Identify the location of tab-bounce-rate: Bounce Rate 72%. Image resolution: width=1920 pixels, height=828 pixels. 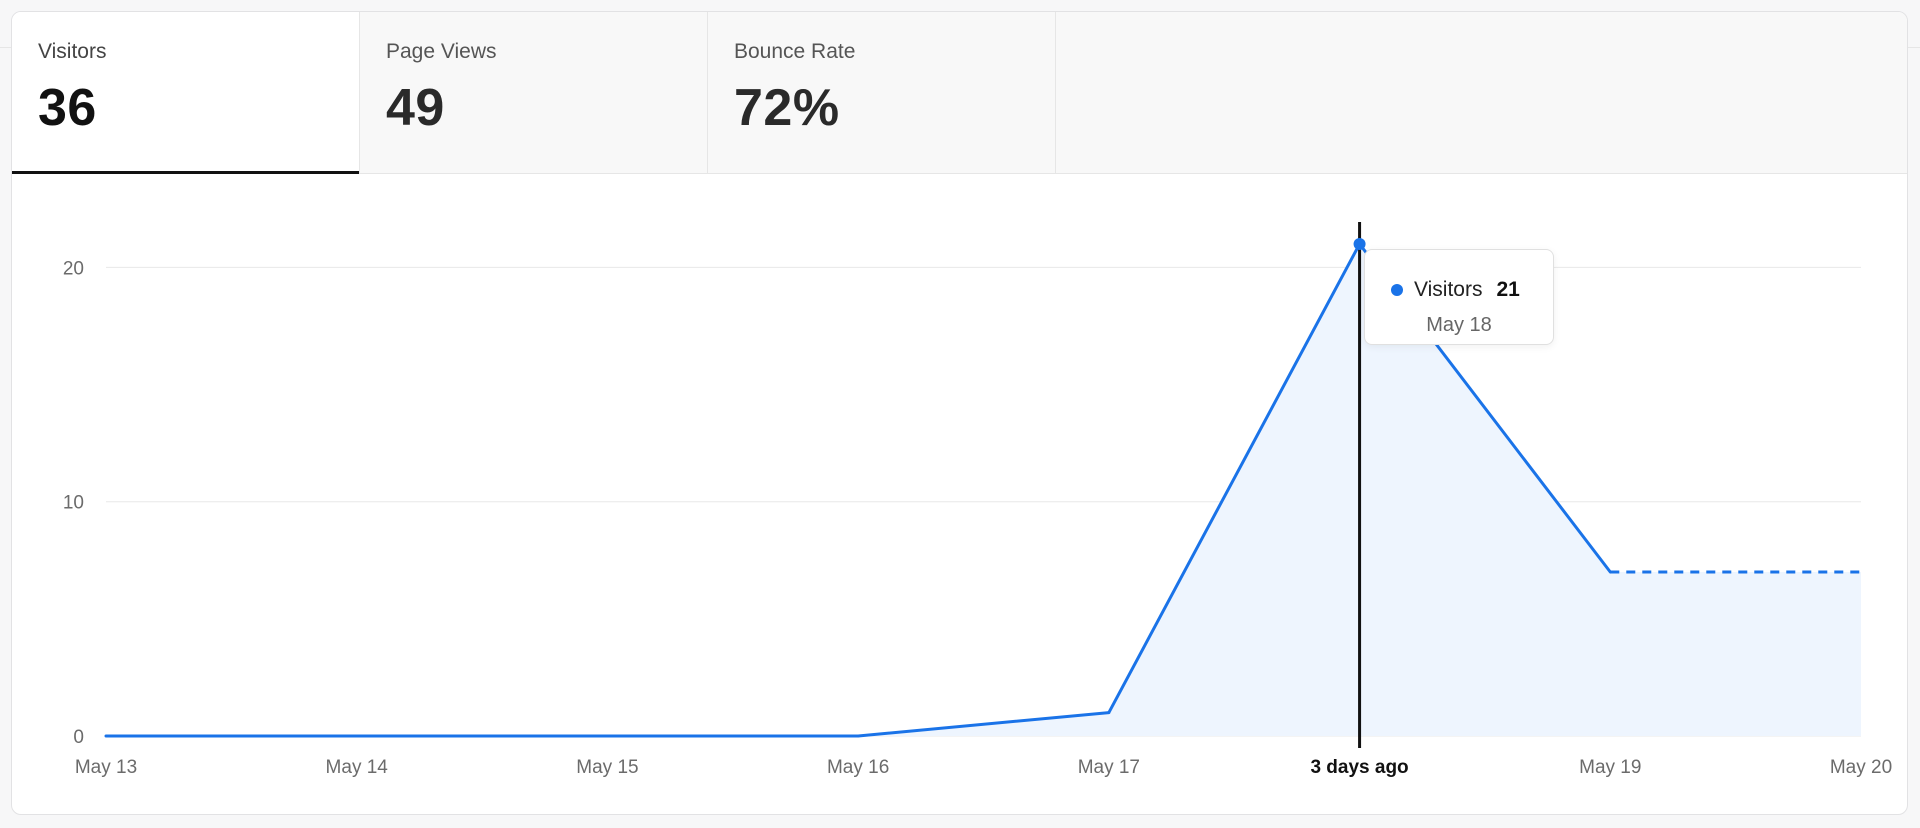
(882, 92).